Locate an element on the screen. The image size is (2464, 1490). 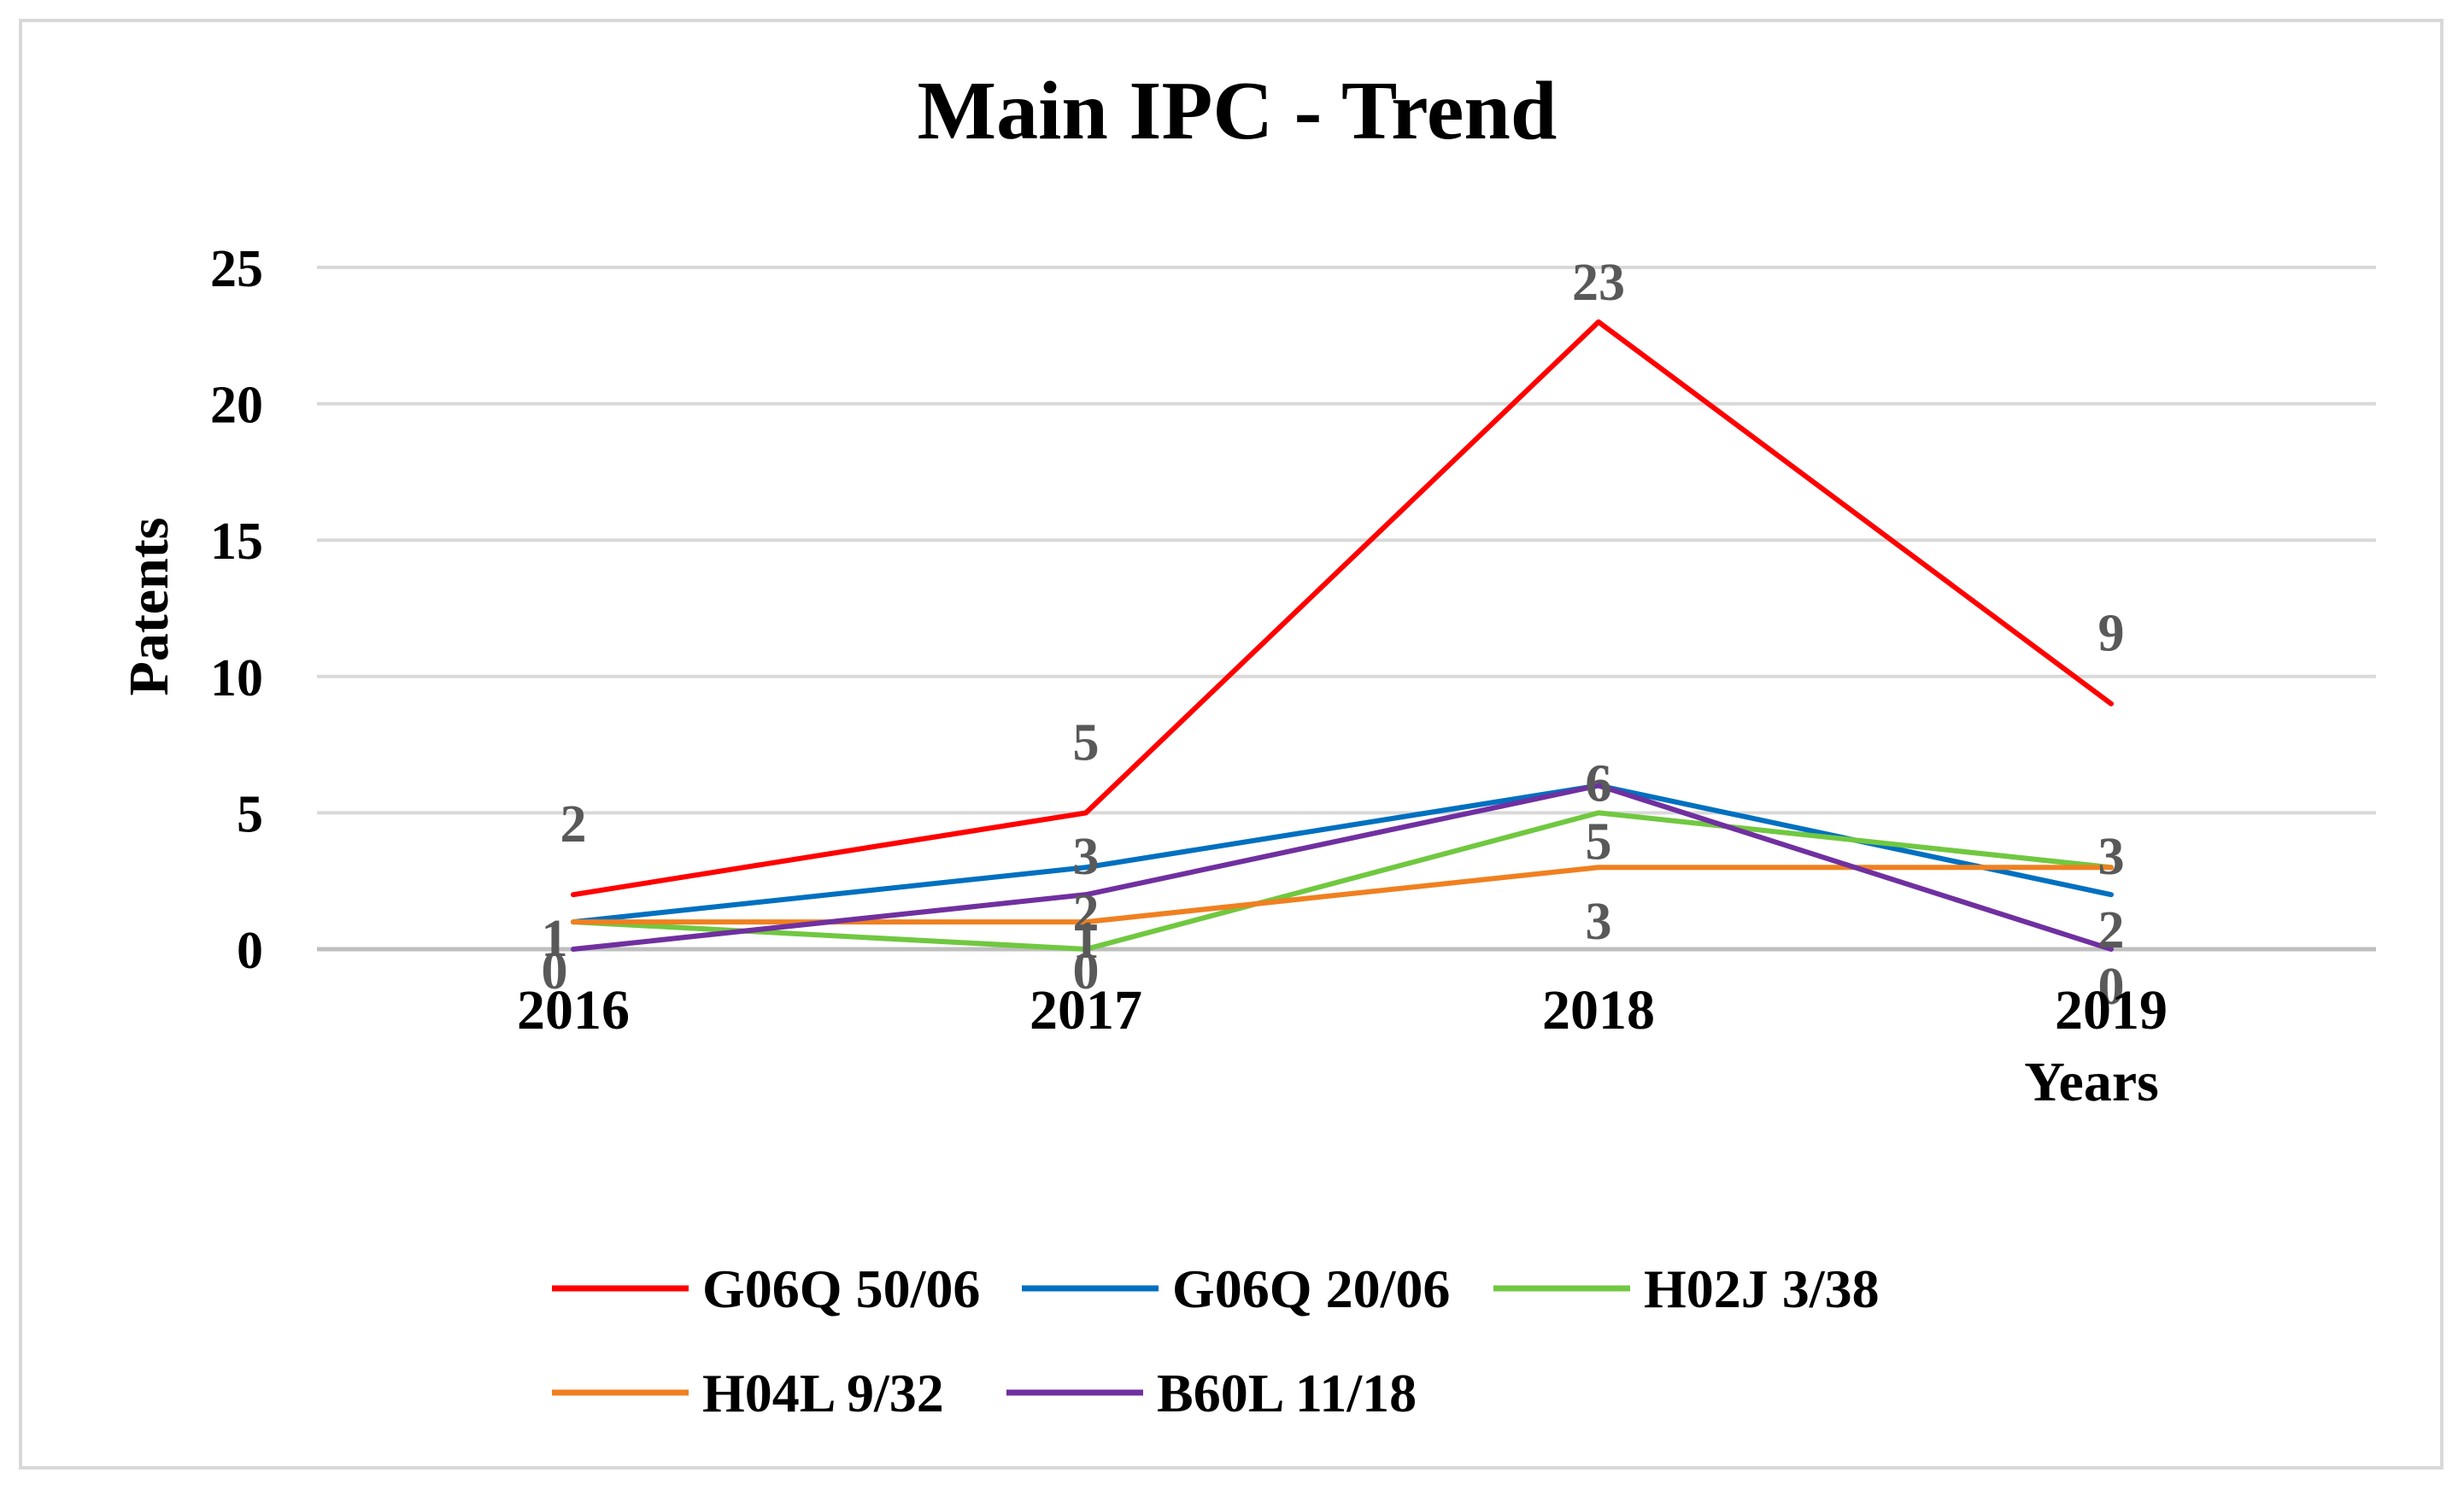
y-tick-label: 5 is located at coordinates (250, 814).